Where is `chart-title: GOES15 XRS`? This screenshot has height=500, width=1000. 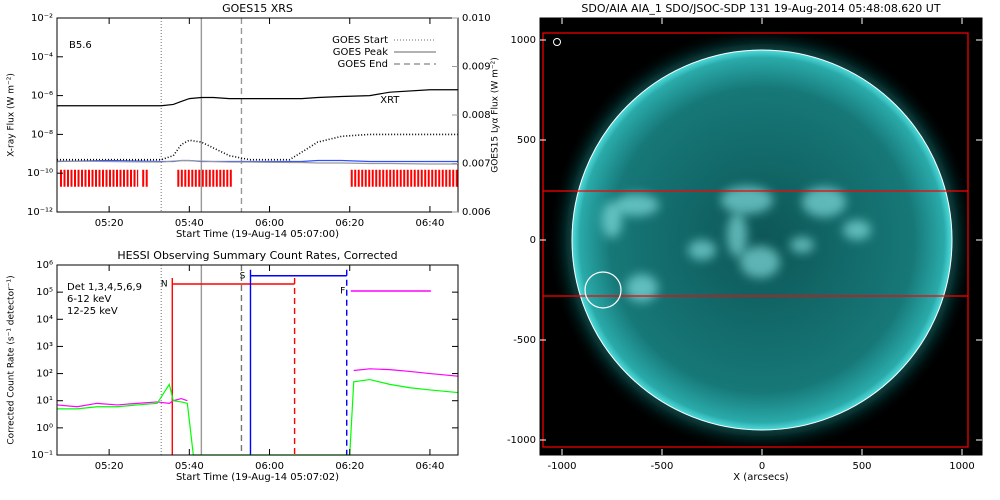 chart-title: GOES15 XRS is located at coordinates (257, 8).